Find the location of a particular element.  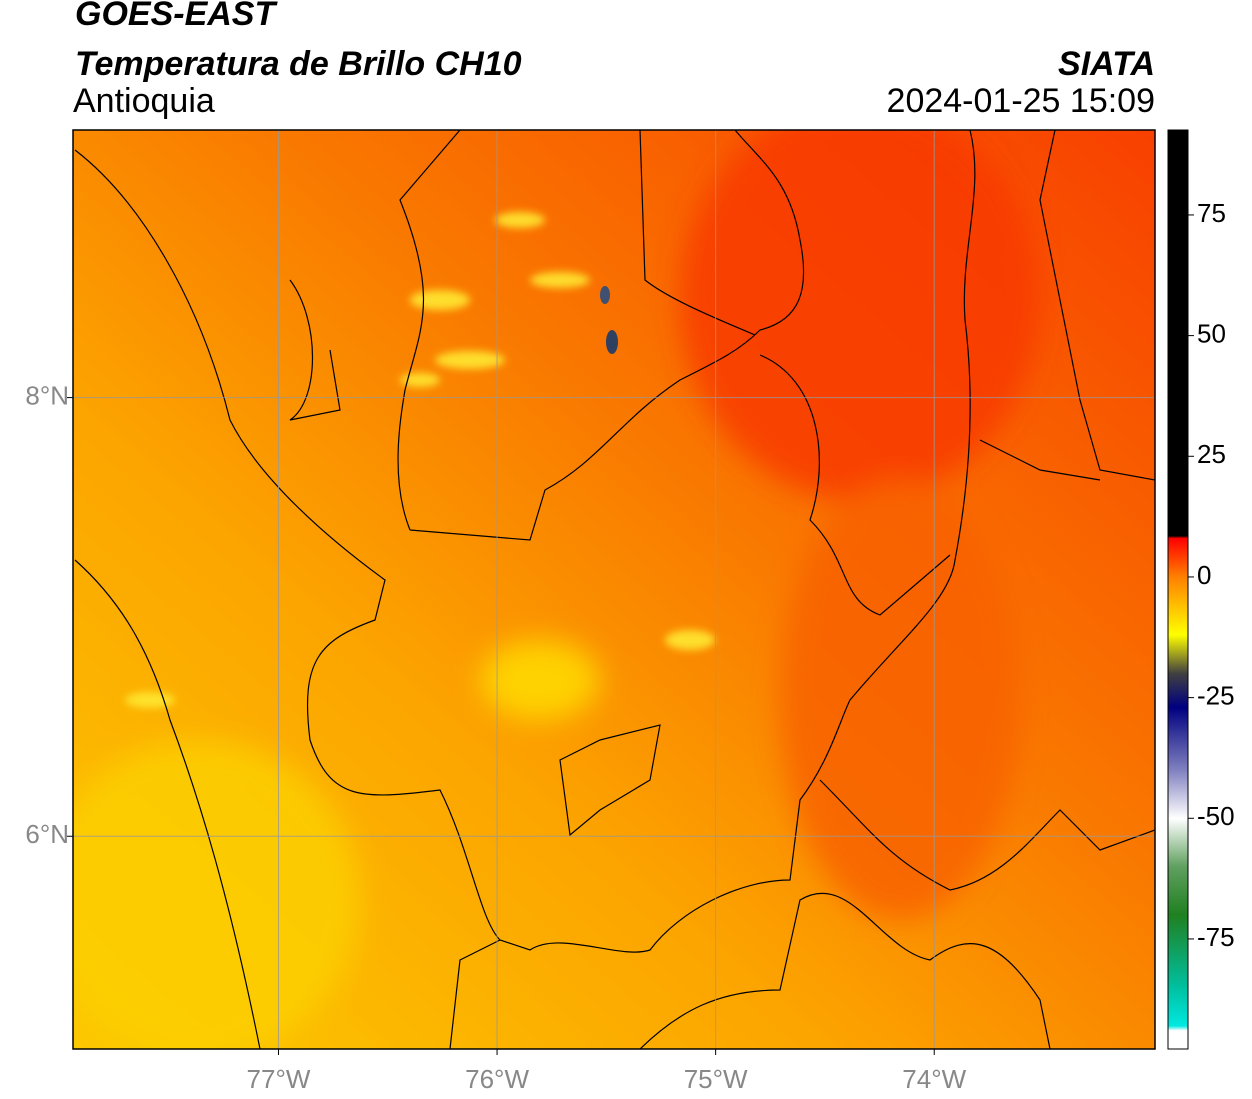

colorbar-tick-label: 0 is located at coordinates (1204, 575).